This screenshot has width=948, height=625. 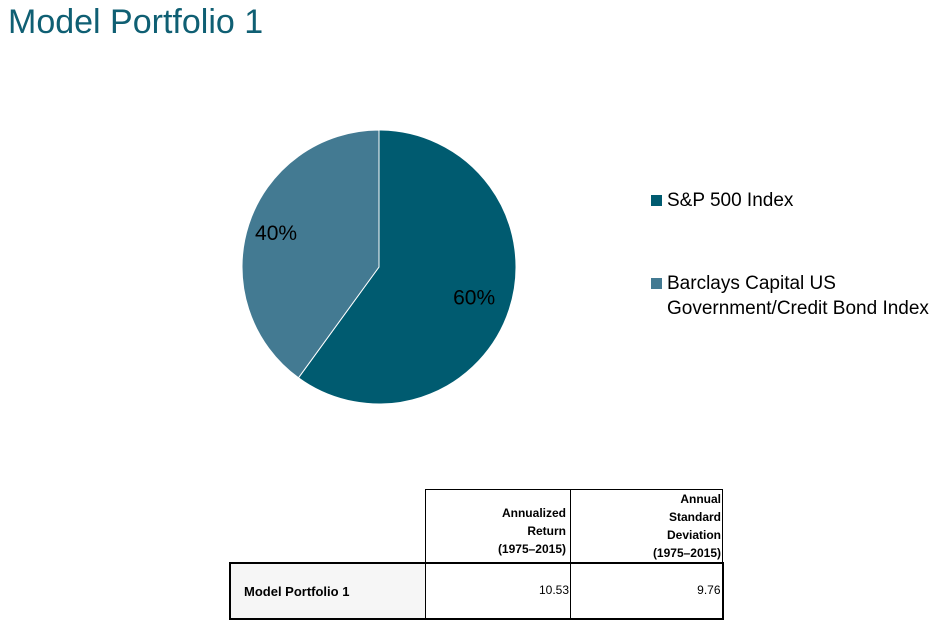 I want to click on legend-label-sp500: S&P 500 Index, so click(x=730, y=200).